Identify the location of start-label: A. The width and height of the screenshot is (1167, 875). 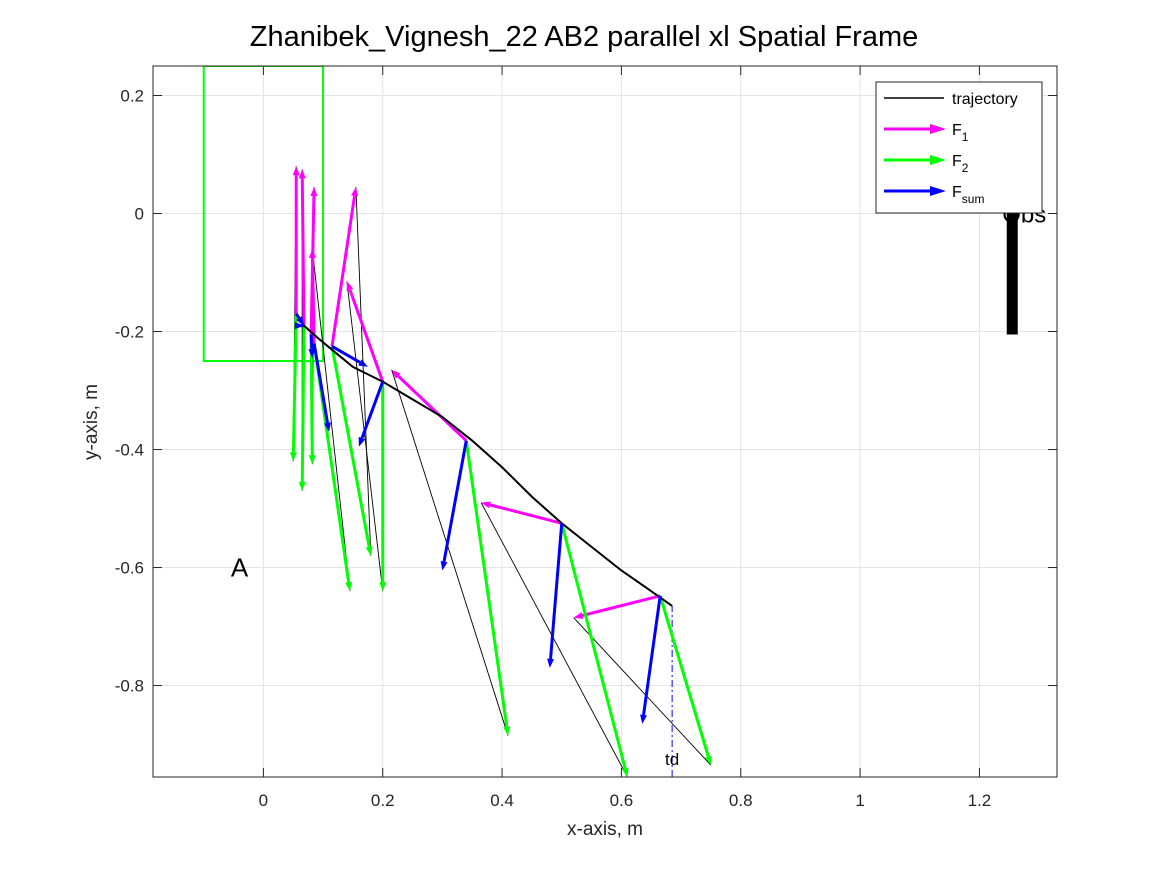
(240, 568).